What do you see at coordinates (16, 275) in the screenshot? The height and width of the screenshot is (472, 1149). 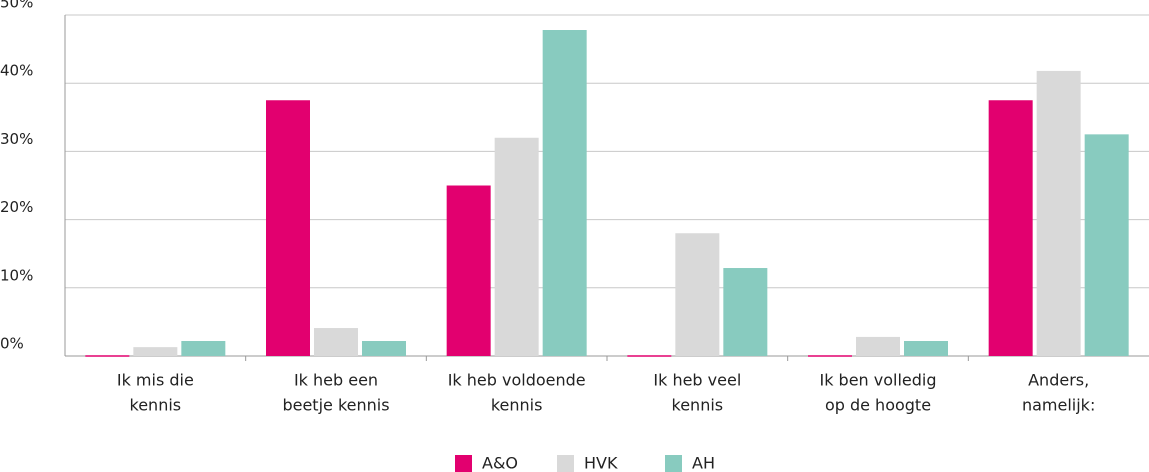 I see `y-tick-label: 10%` at bounding box center [16, 275].